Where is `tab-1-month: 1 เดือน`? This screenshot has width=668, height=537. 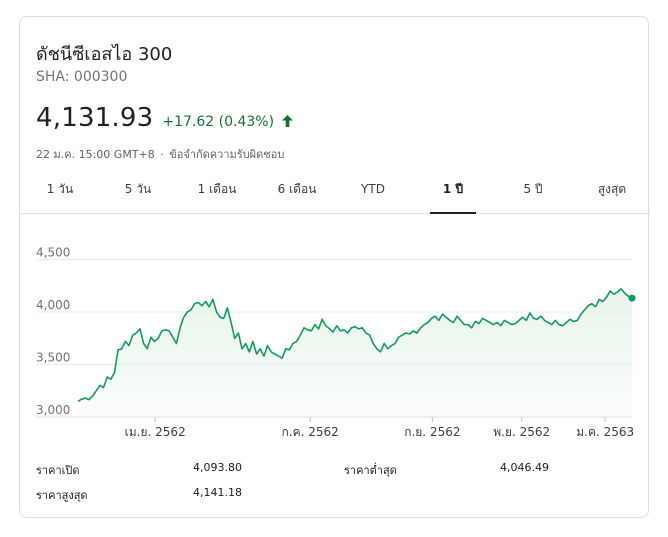
tab-1-month: 1 เดือน is located at coordinates (217, 189).